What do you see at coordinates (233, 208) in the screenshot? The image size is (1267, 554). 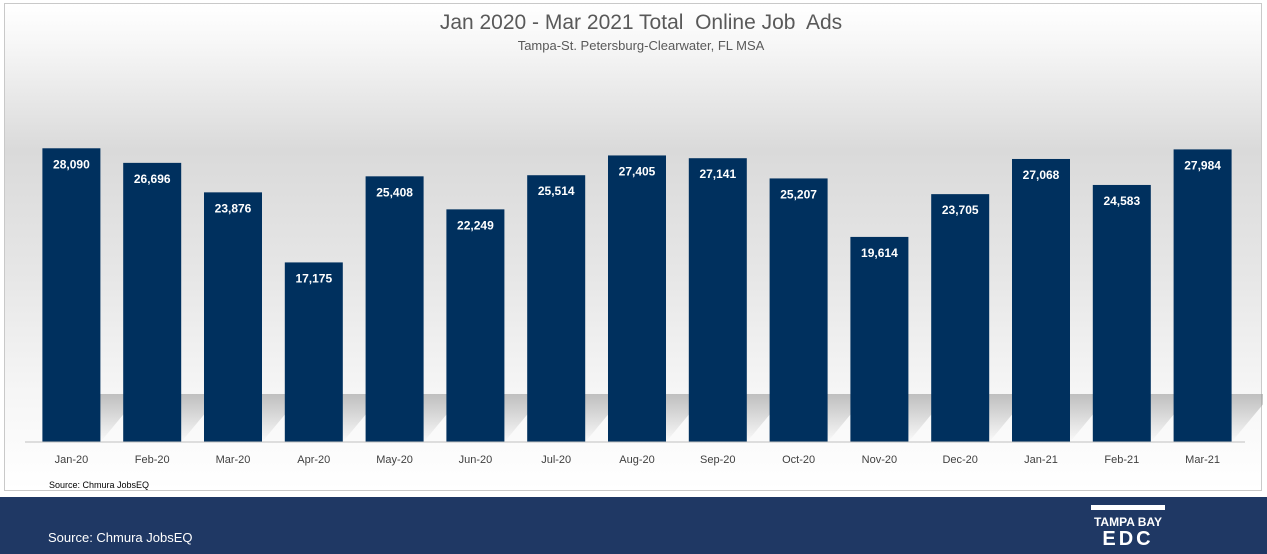 I see `data-label: 23,876` at bounding box center [233, 208].